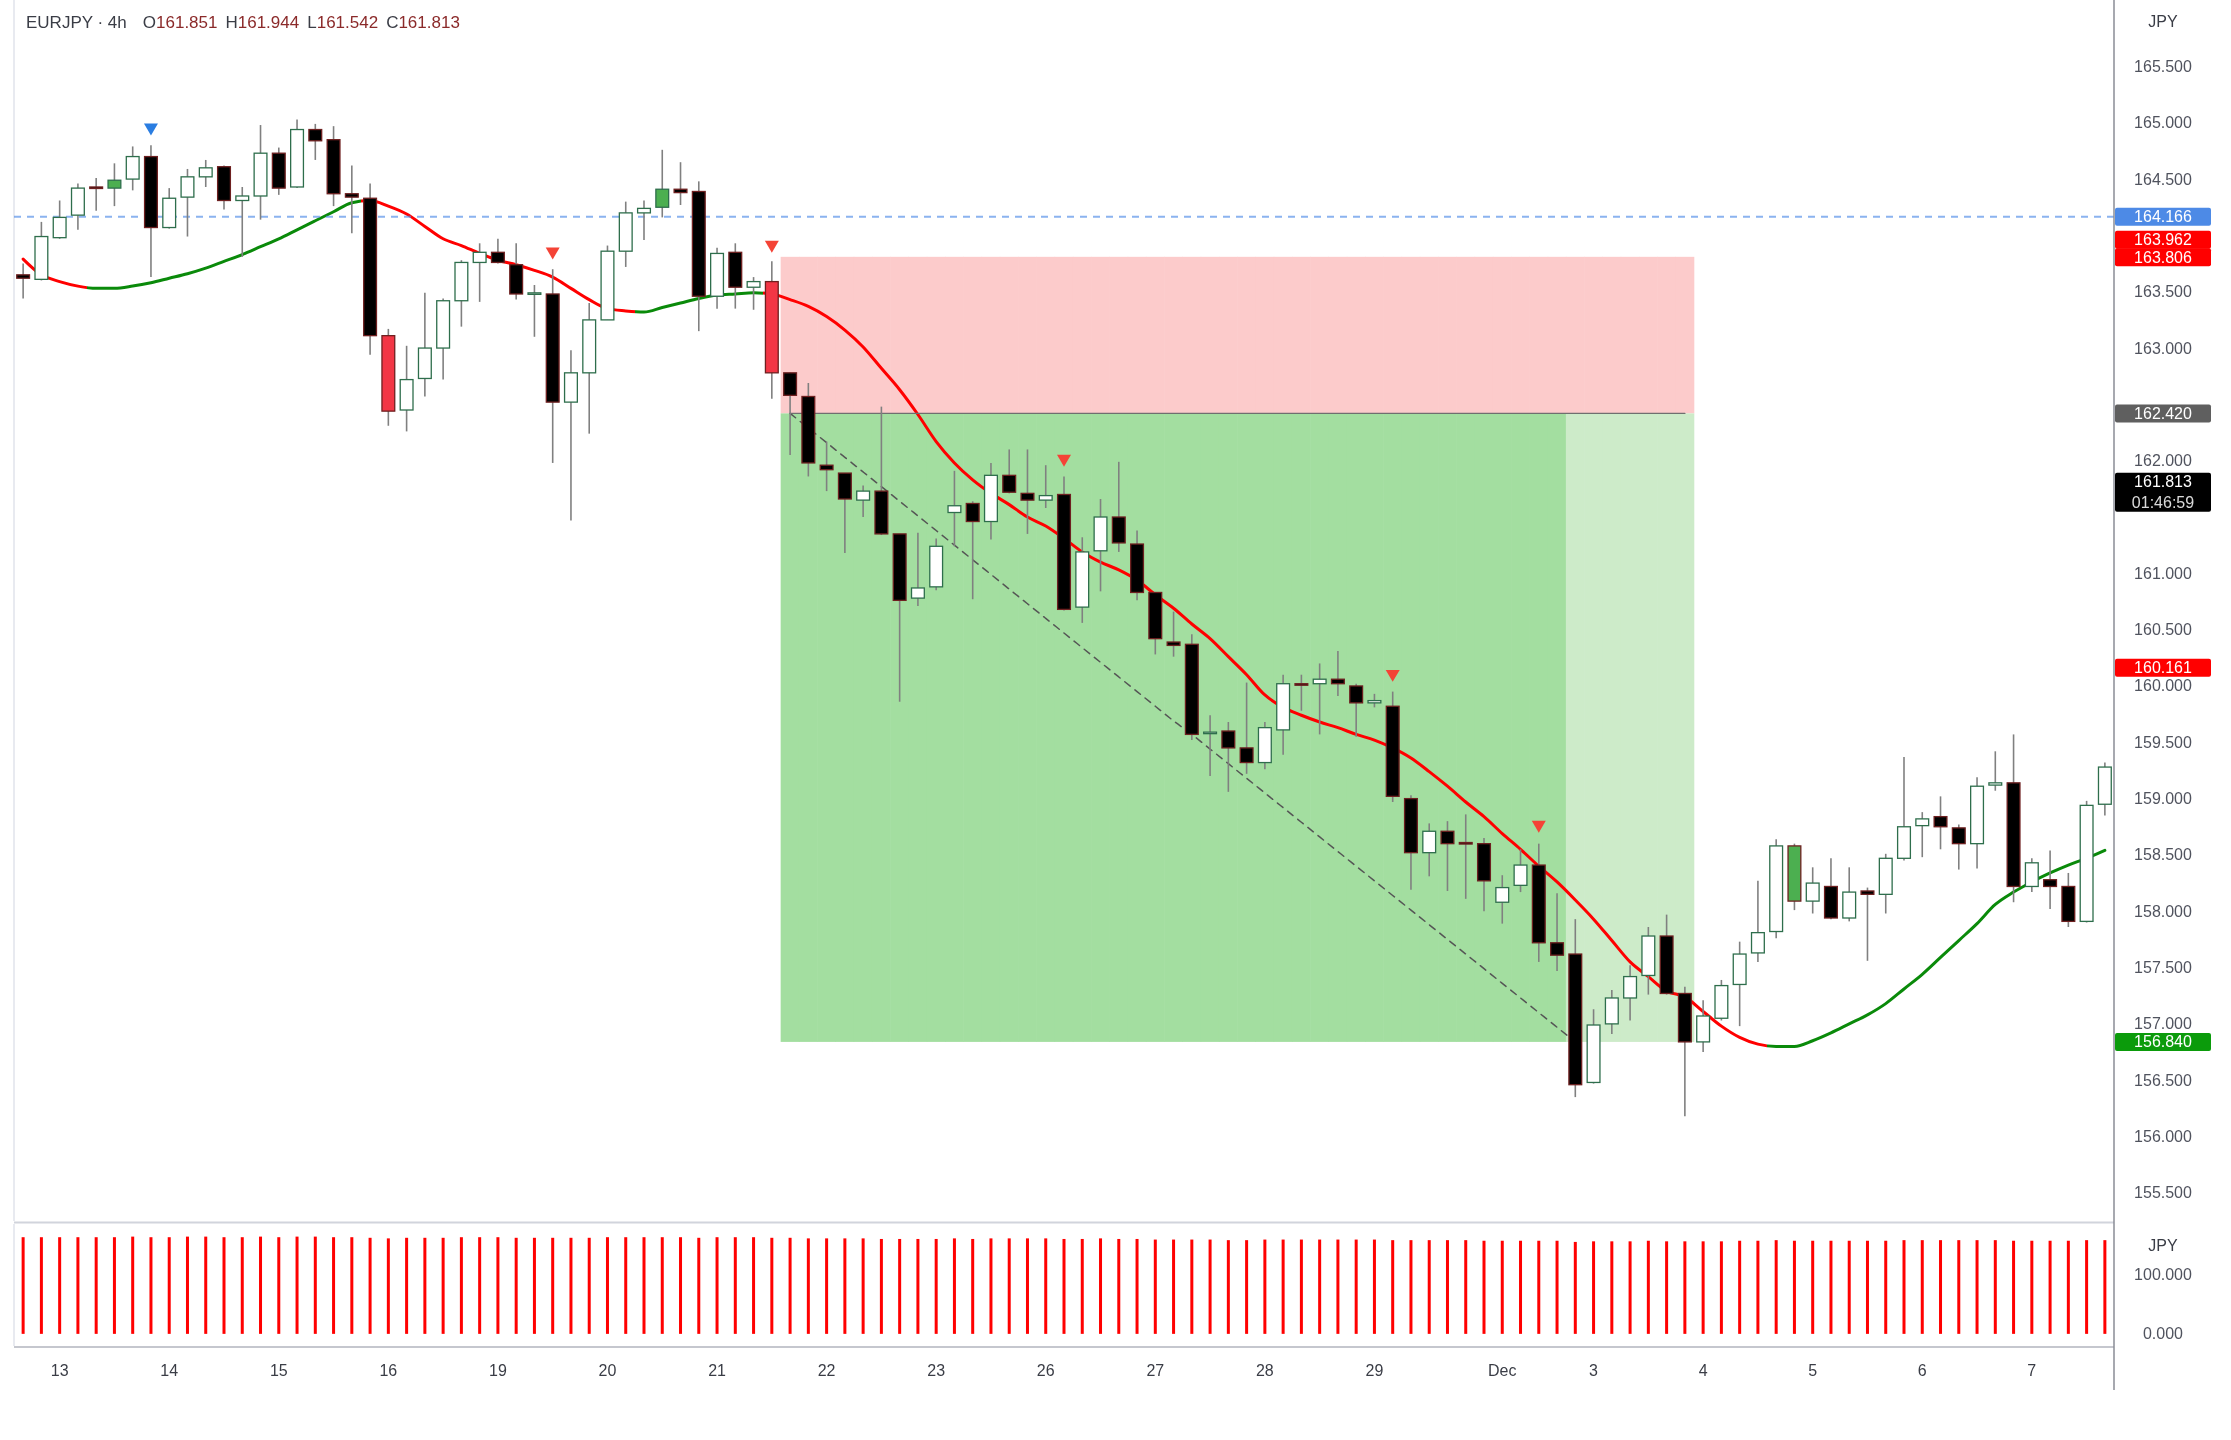 This screenshot has height=1440, width=2231. What do you see at coordinates (2163, 1193) in the screenshot?
I see `y-tick-label: 155.500` at bounding box center [2163, 1193].